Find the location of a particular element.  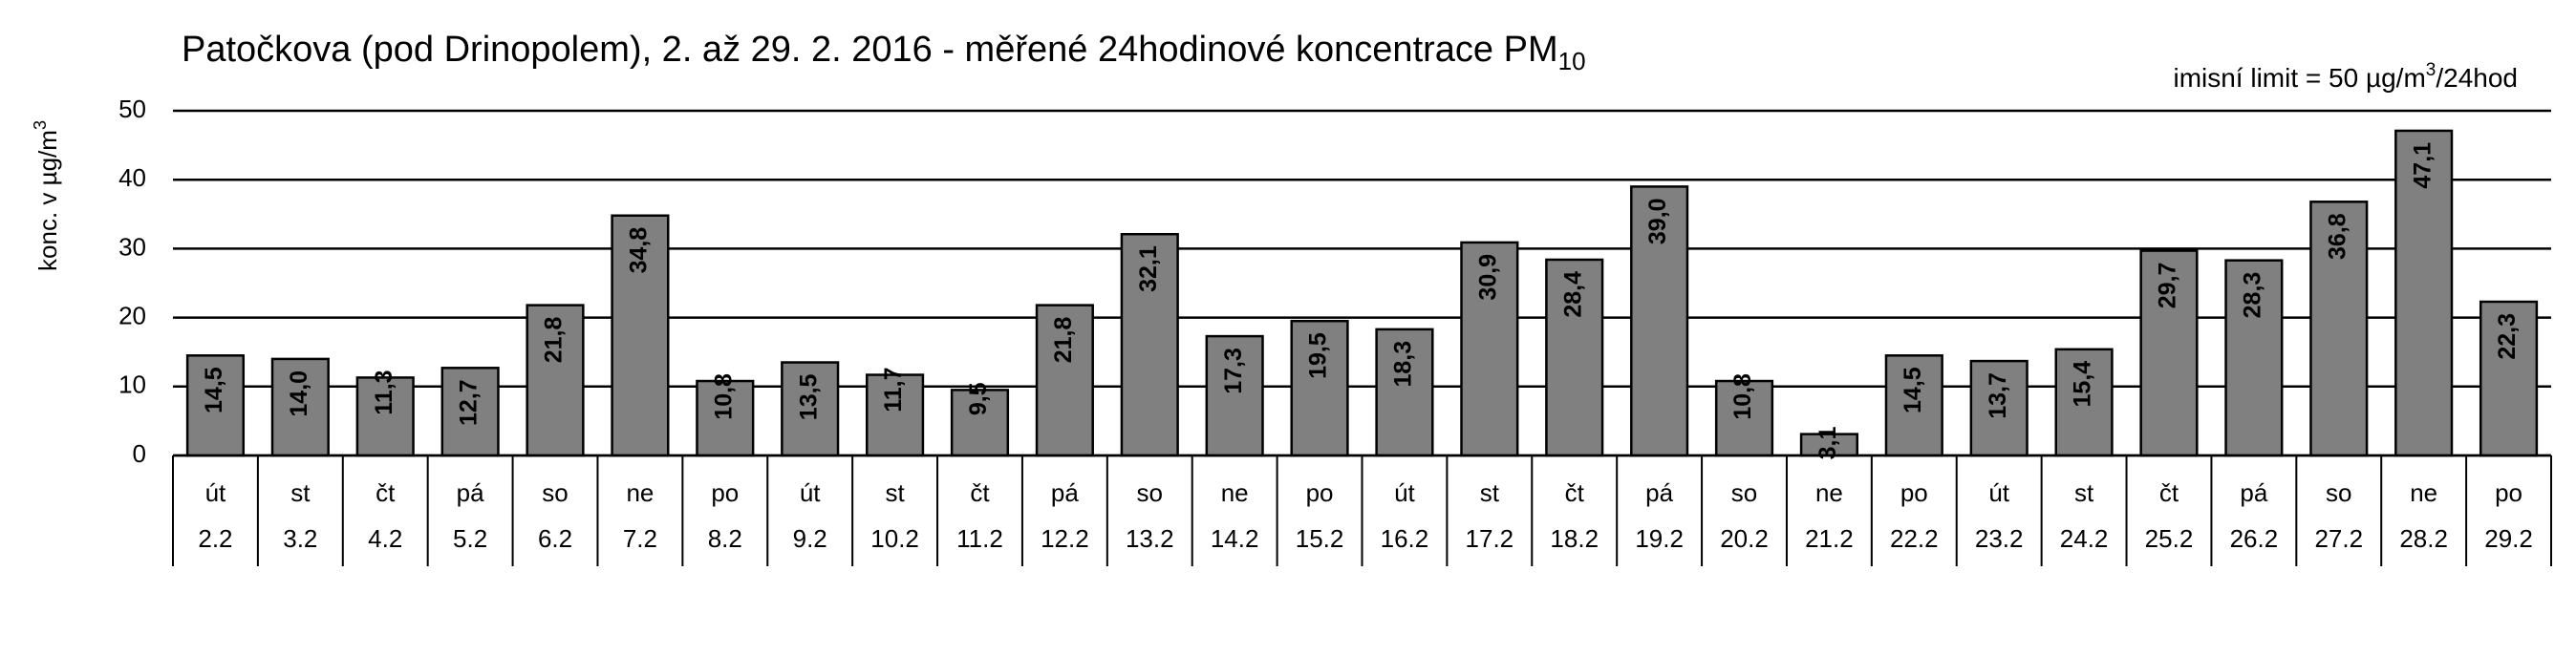

x-tick-label: 19.2 is located at coordinates (1659, 538).